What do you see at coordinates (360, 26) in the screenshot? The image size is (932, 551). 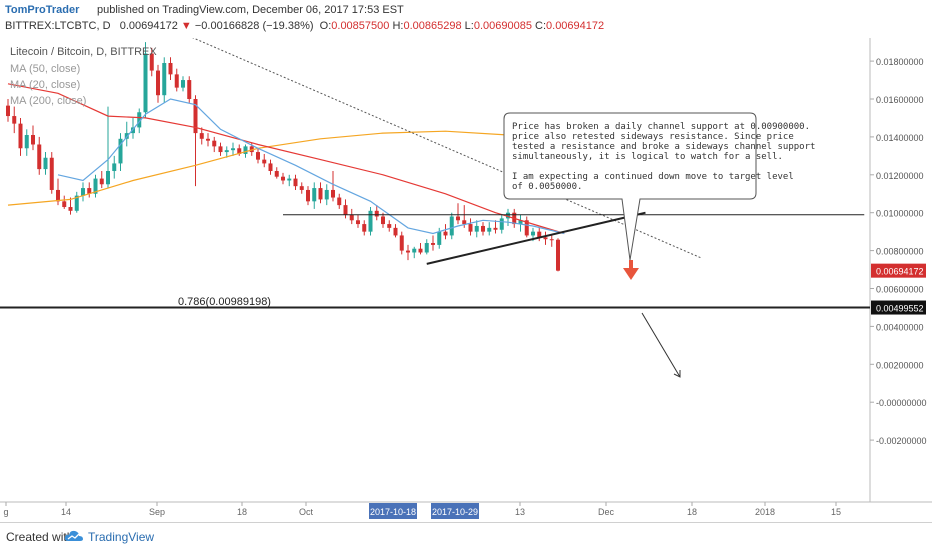 I see `open-value: 0.00857500` at bounding box center [360, 26].